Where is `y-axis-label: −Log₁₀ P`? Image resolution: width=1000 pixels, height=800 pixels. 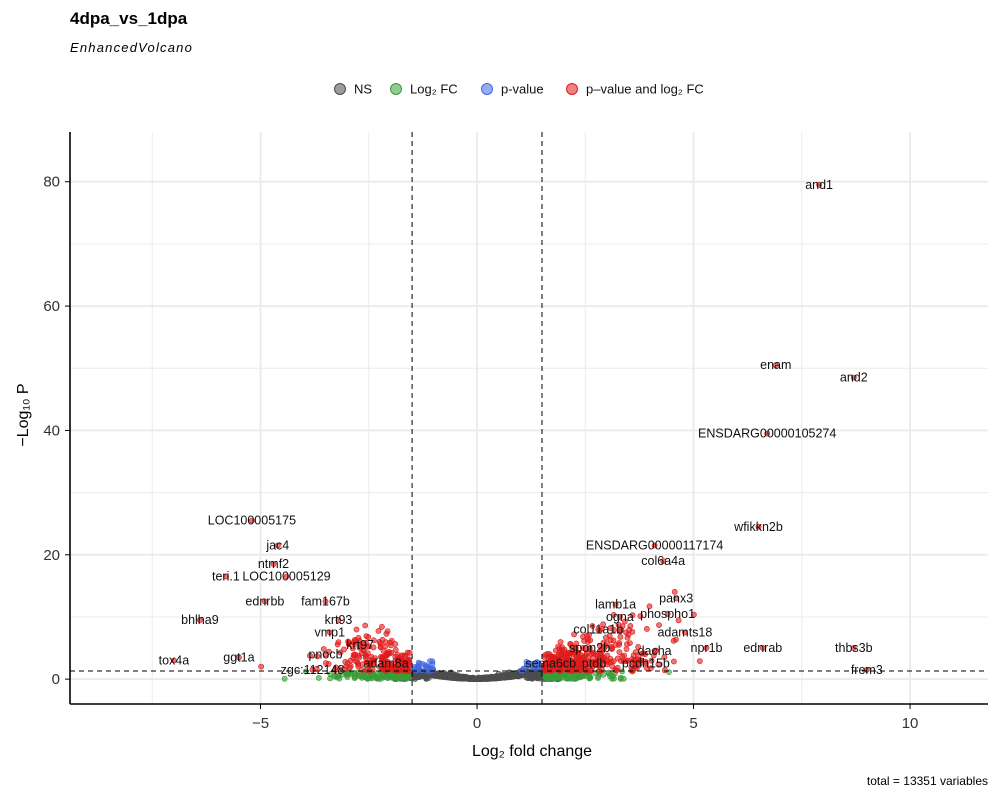
y-axis-label: −Log₁₀ P is located at coordinates (23, 414).